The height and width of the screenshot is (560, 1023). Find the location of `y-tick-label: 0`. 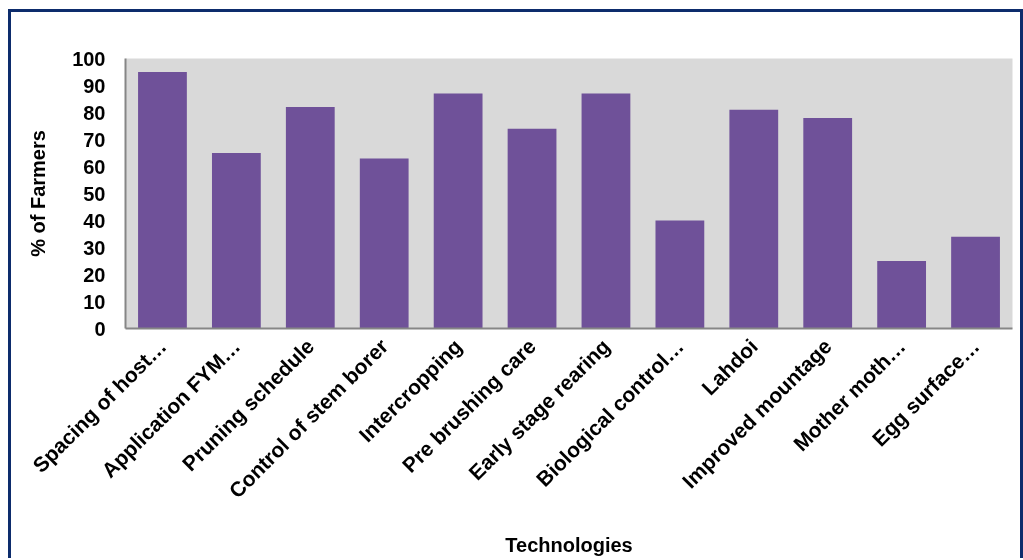

y-tick-label: 0 is located at coordinates (100, 328).